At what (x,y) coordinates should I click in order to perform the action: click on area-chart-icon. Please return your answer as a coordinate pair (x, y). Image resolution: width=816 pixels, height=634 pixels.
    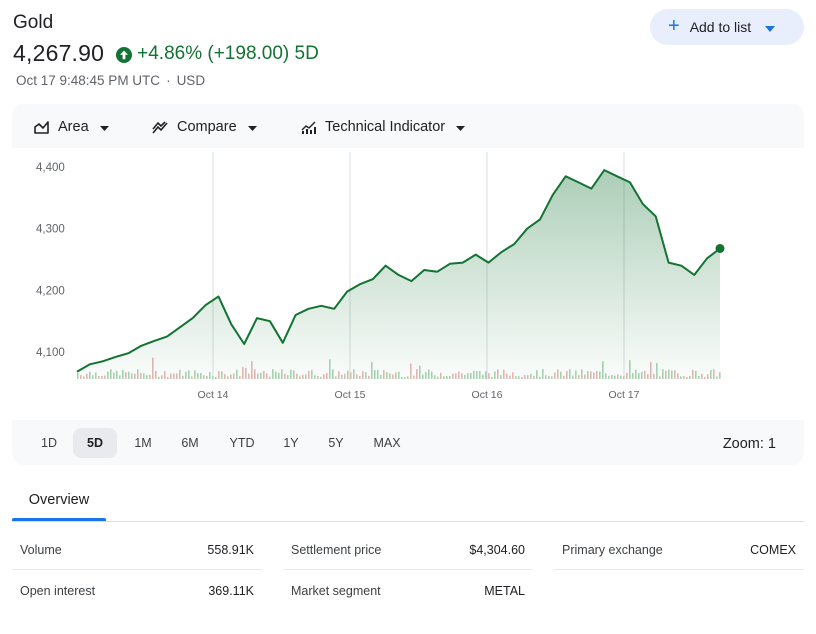
    Looking at the image, I should click on (41, 127).